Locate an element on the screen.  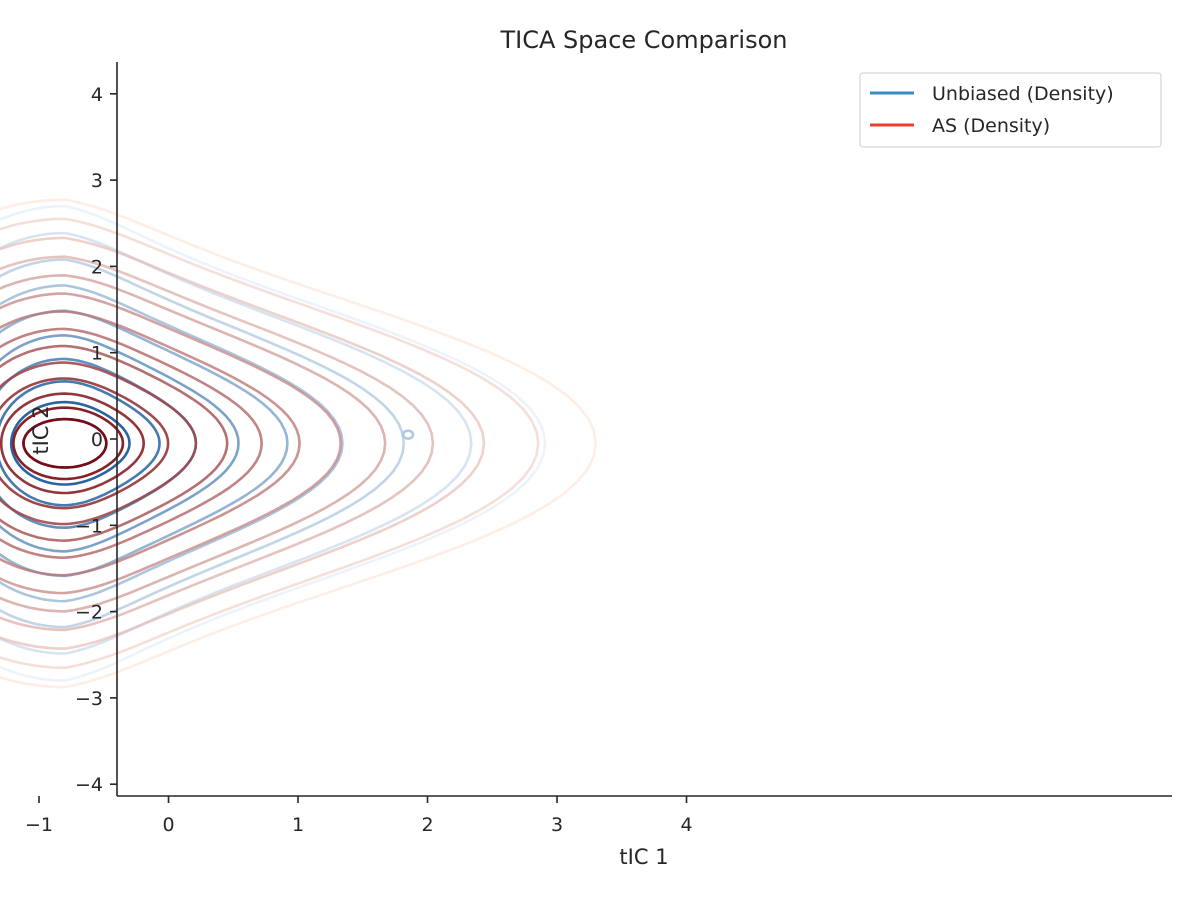
x-axis-label: tIC 1 is located at coordinates (643, 857).